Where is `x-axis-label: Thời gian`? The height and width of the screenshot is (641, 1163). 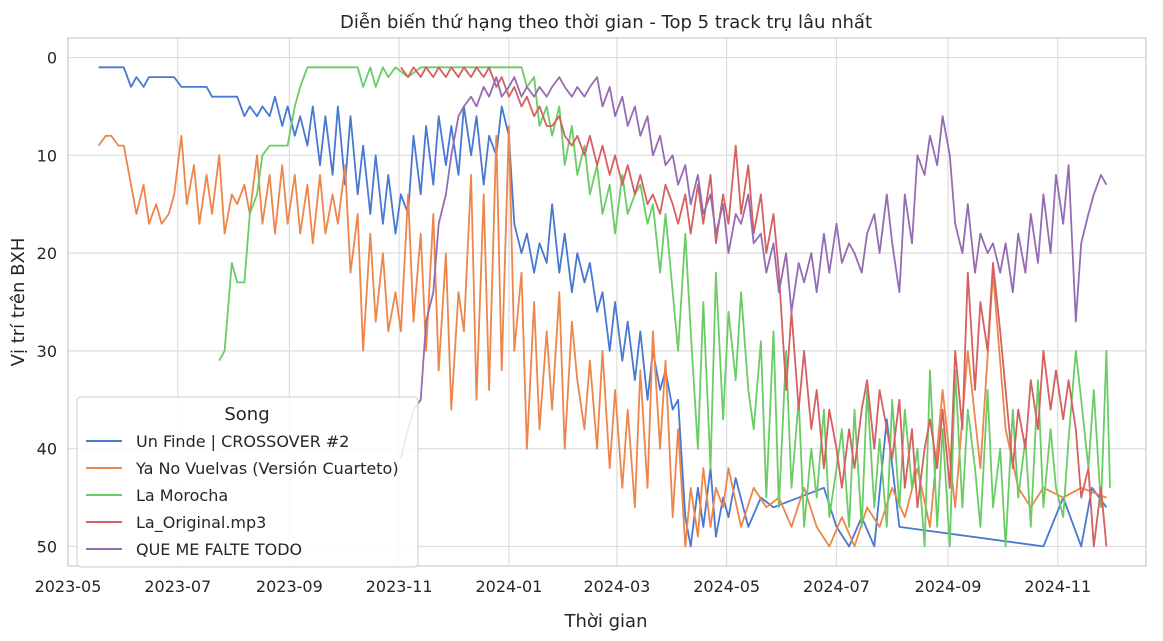 x-axis-label: Thời gian is located at coordinates (605, 621).